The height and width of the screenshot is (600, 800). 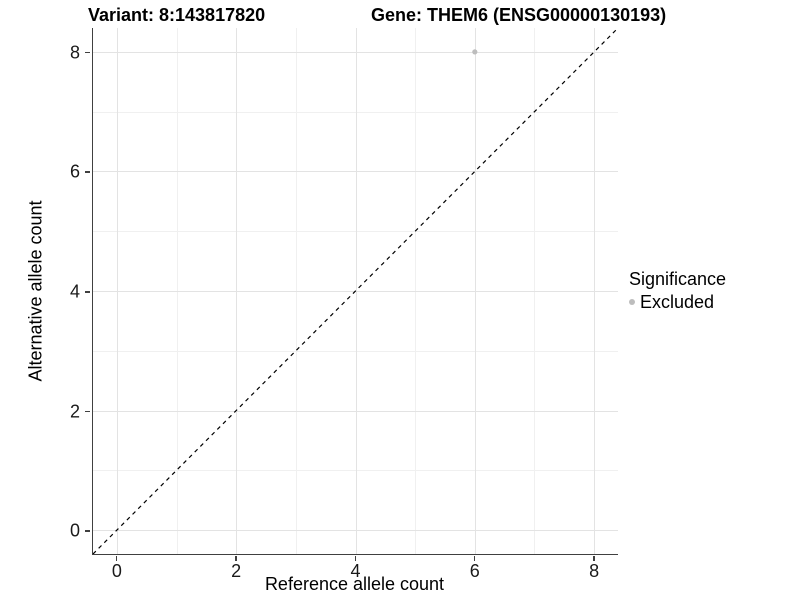 I want to click on legend-item-excluded: Excluded, so click(x=677, y=302).